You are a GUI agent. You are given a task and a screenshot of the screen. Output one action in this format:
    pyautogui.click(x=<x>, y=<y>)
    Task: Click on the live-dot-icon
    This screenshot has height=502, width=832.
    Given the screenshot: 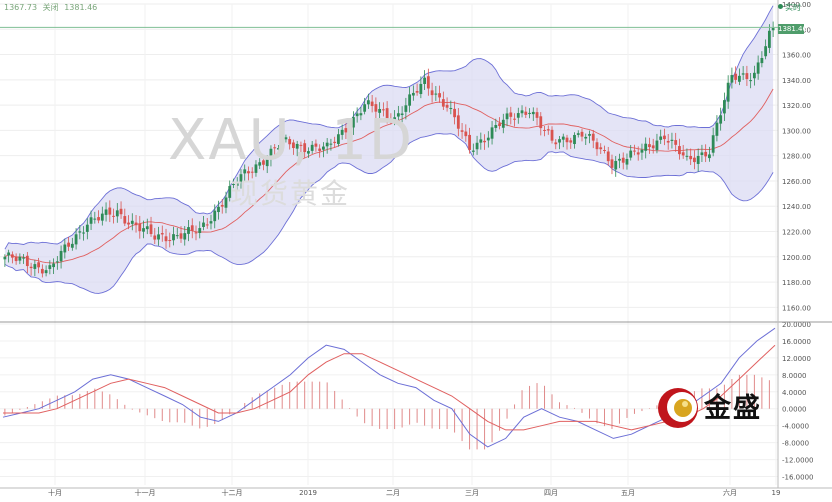 What is the action you would take?
    pyautogui.click(x=780, y=6)
    